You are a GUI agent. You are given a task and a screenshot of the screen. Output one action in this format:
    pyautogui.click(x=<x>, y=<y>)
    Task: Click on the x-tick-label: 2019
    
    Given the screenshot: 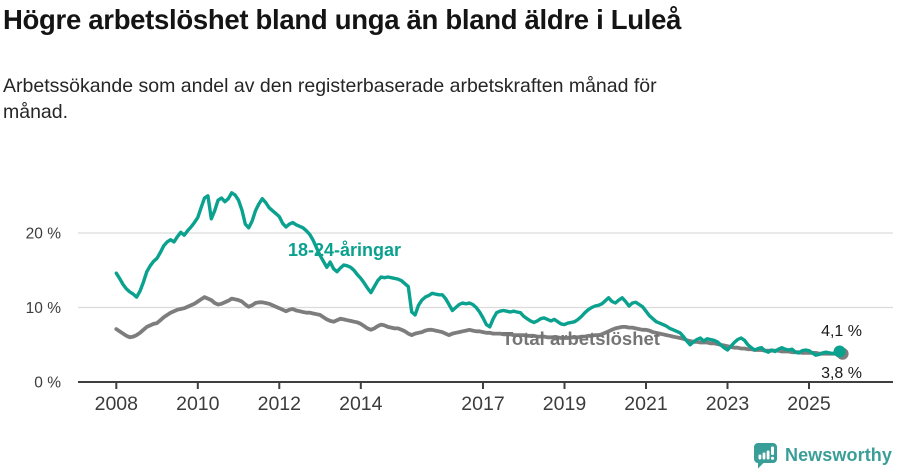 What is the action you would take?
    pyautogui.click(x=564, y=404)
    